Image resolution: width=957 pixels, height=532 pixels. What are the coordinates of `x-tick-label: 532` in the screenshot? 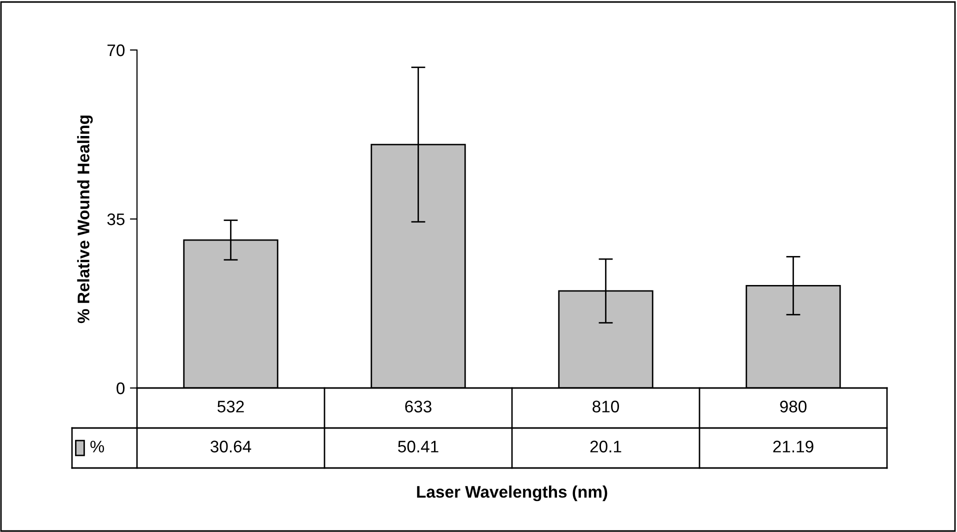 It's located at (231, 406).